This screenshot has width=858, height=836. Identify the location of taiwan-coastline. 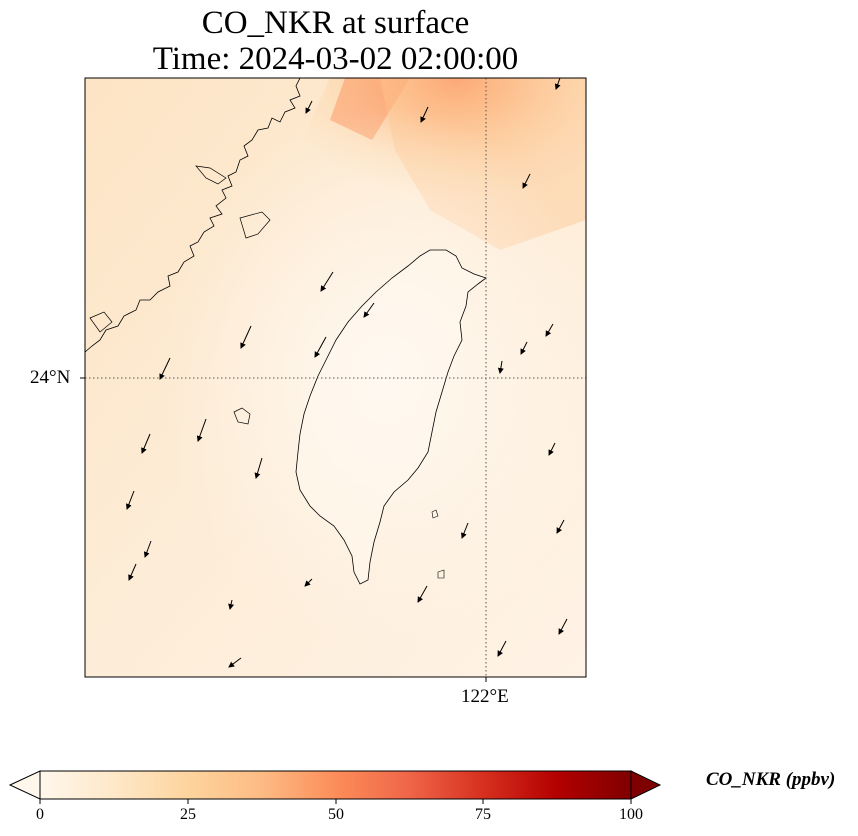
(391, 417).